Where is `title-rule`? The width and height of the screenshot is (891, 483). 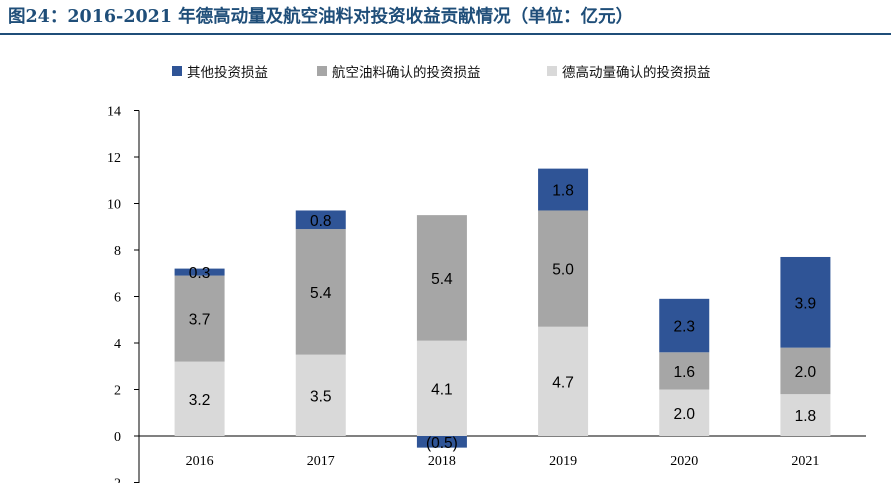
title-rule is located at coordinates (445, 34).